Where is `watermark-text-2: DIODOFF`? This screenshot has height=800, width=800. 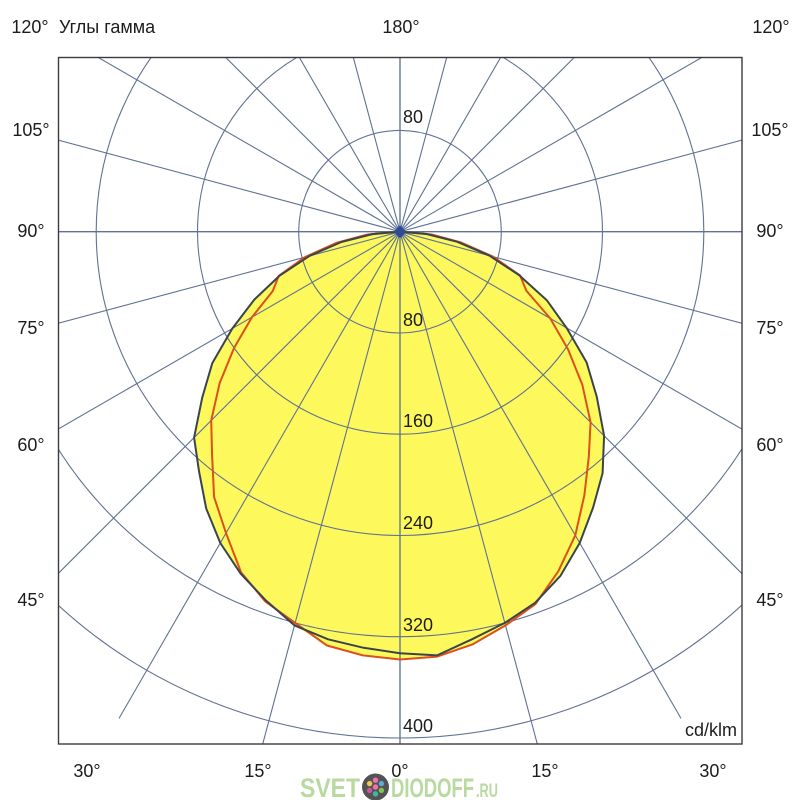
watermark-text-2: DIODOFF is located at coordinates (432, 786).